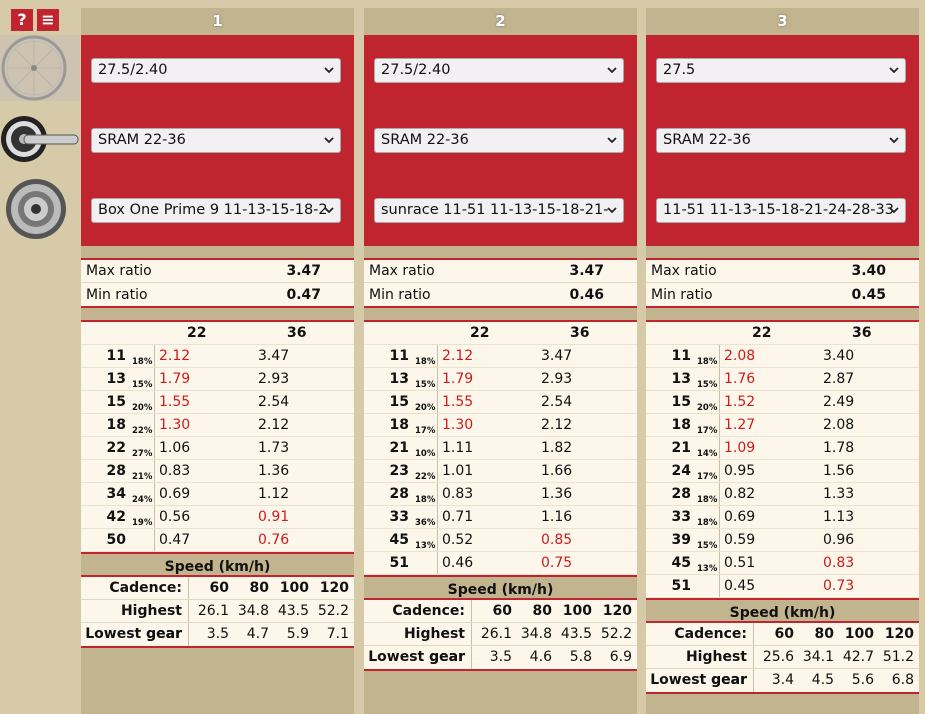 This screenshot has height=714, width=925. What do you see at coordinates (142, 454) in the screenshot?
I see `step-percent: 27%` at bounding box center [142, 454].